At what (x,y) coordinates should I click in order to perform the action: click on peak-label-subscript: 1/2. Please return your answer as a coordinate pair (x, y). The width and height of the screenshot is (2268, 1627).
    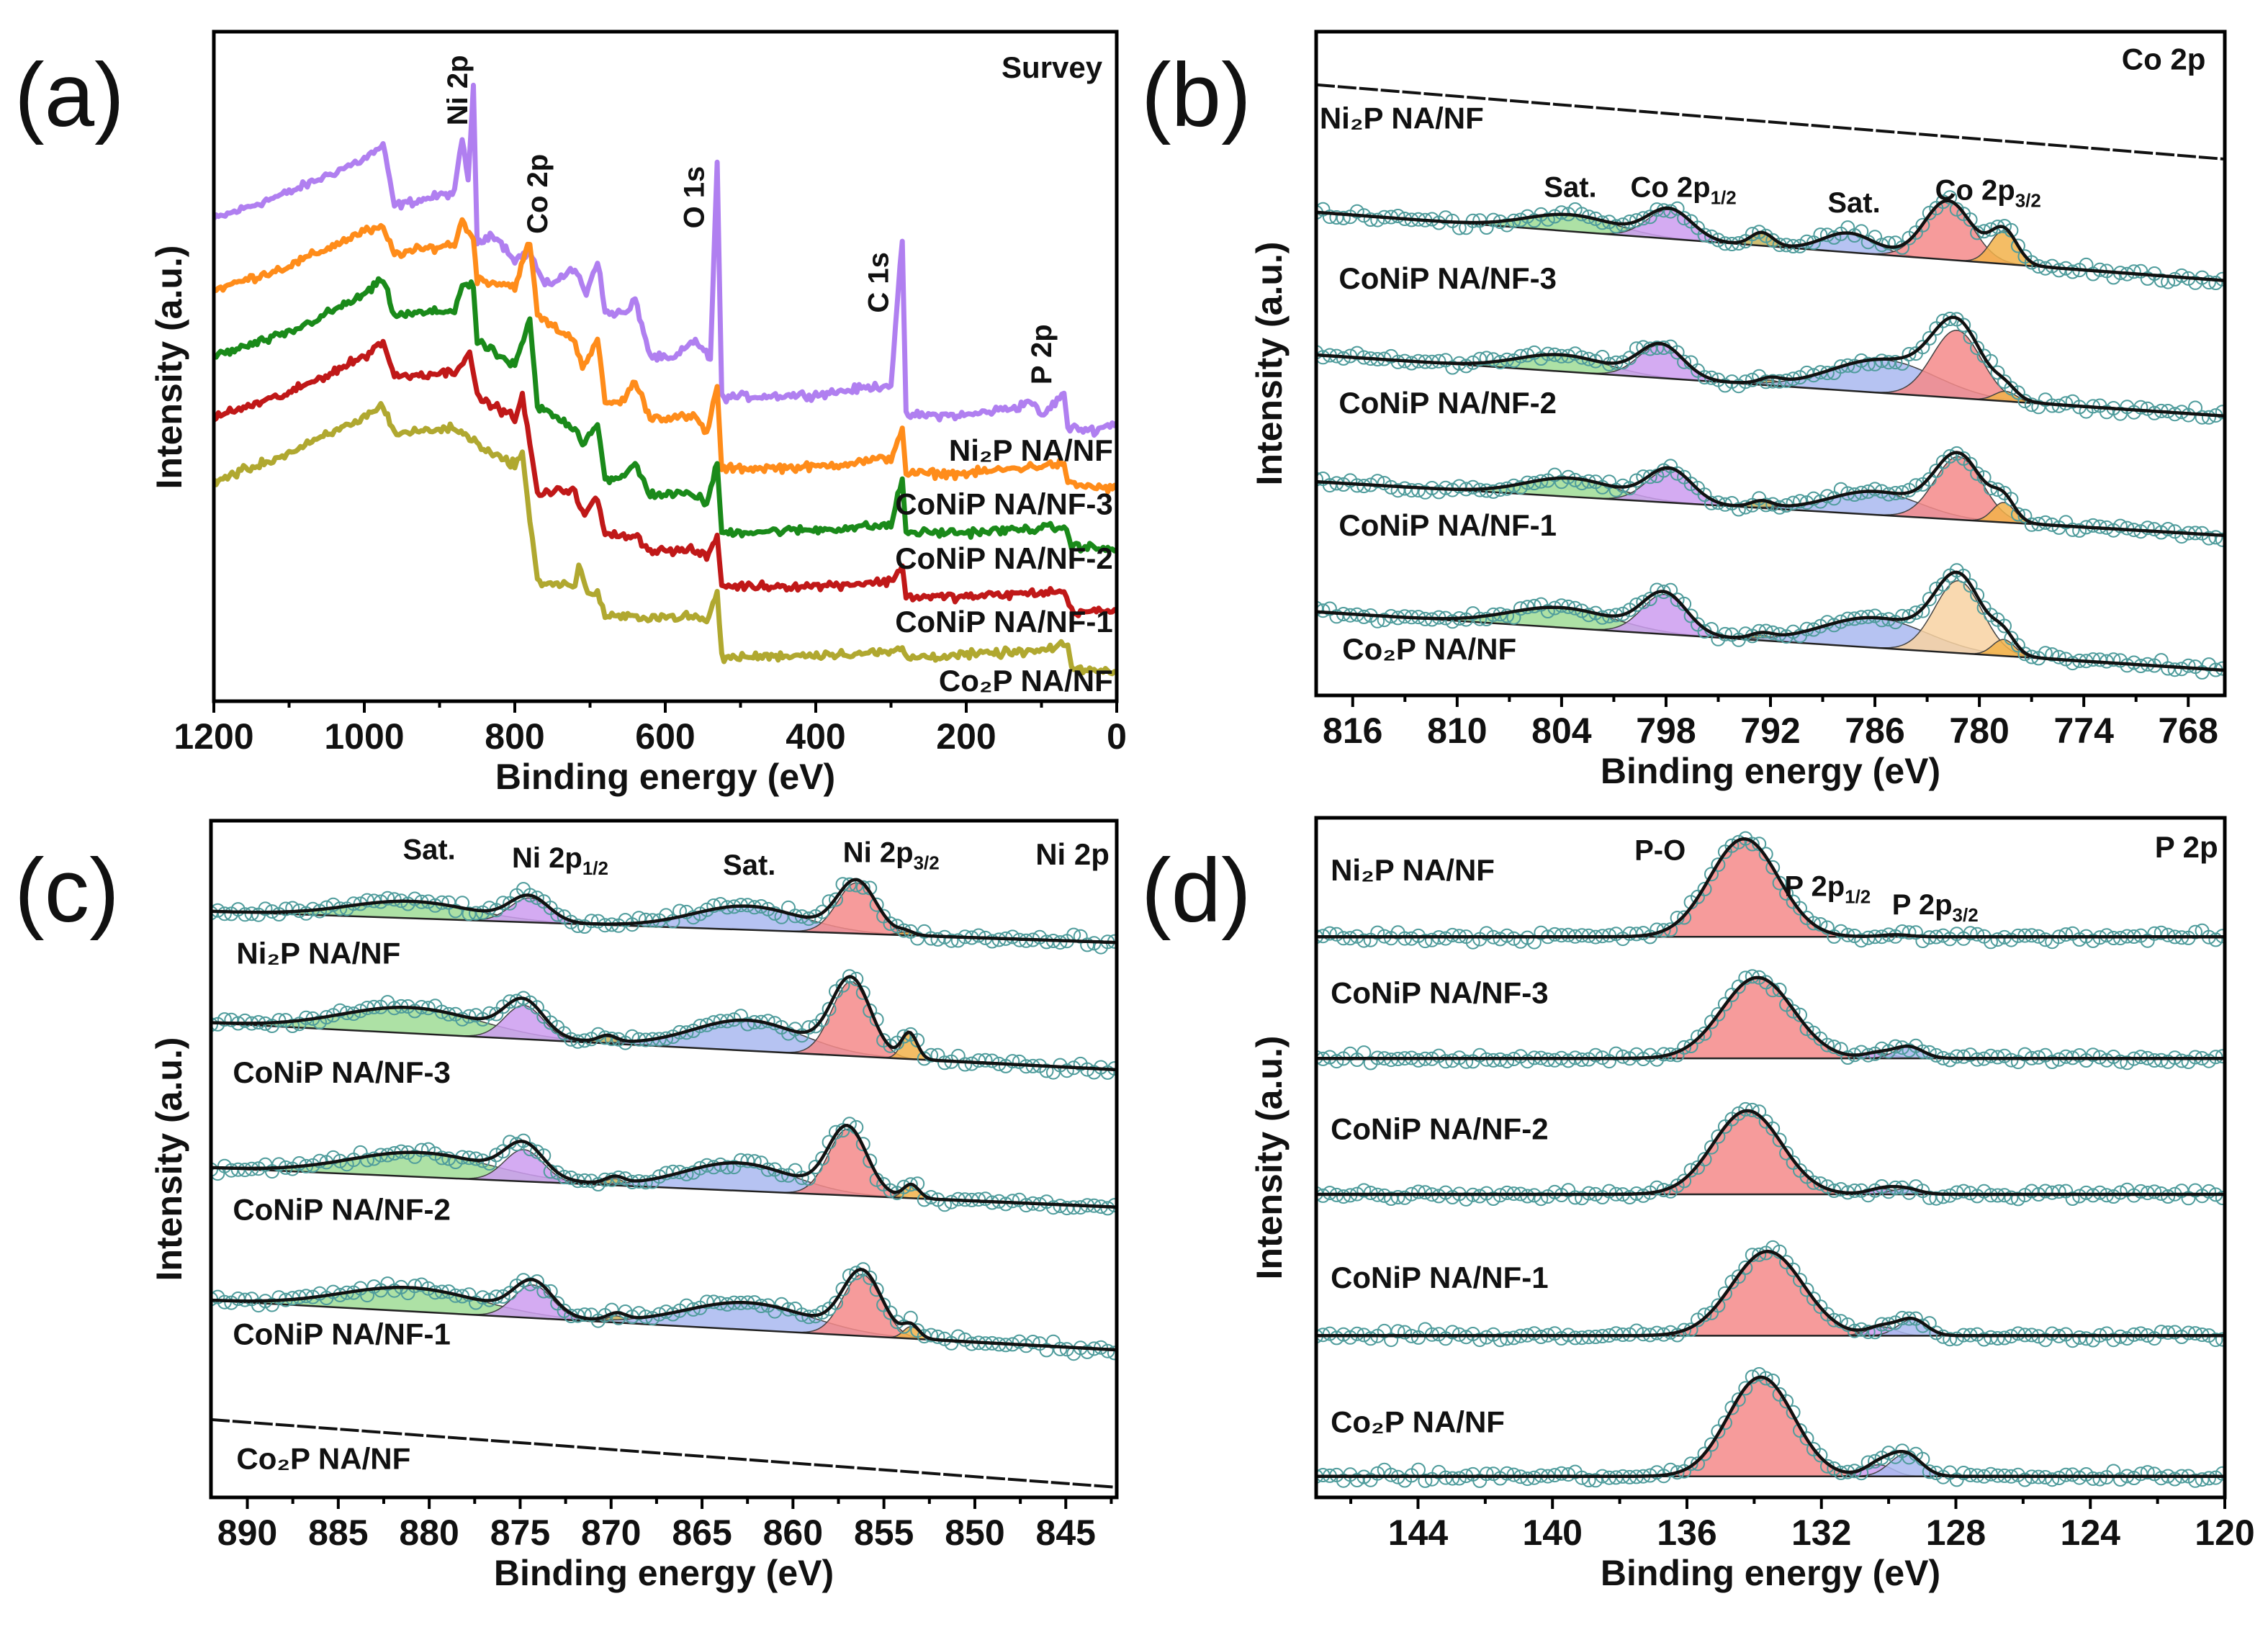
    Looking at the image, I should click on (595, 868).